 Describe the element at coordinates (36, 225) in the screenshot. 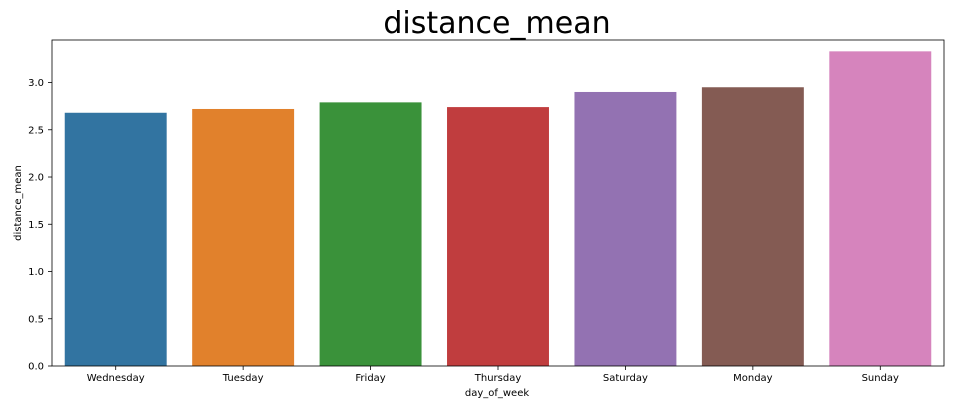

I see `y-tick-label: 1.5` at that location.